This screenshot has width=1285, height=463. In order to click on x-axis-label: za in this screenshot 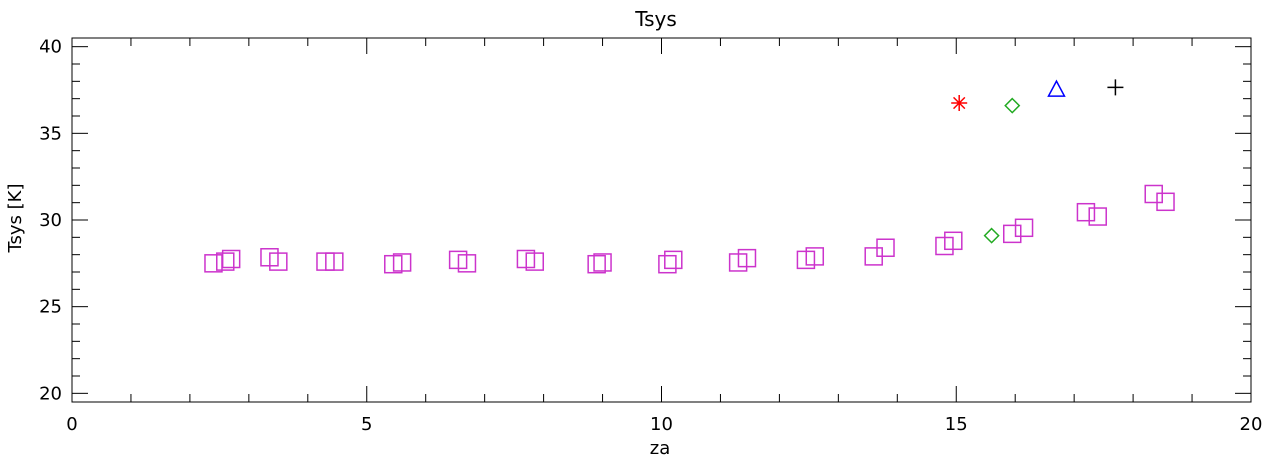, I will do `click(660, 448)`.